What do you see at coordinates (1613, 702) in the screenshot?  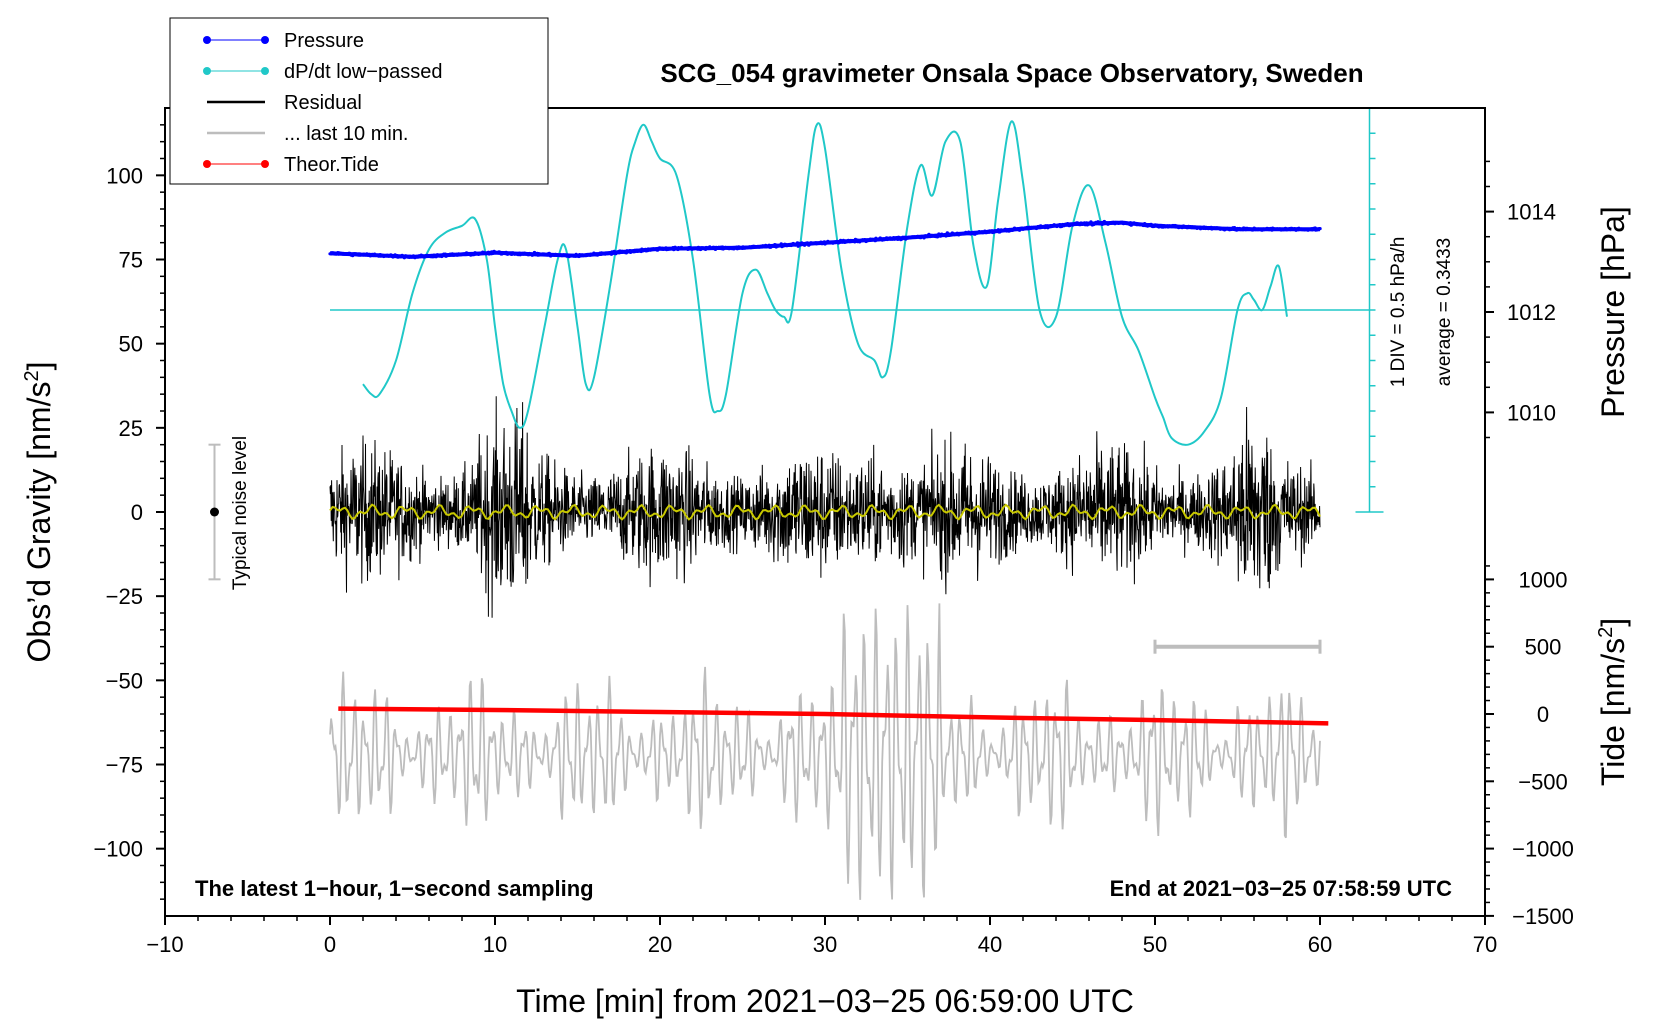 I see `y-axis-tide-title: Tide [nm/s2]` at bounding box center [1613, 702].